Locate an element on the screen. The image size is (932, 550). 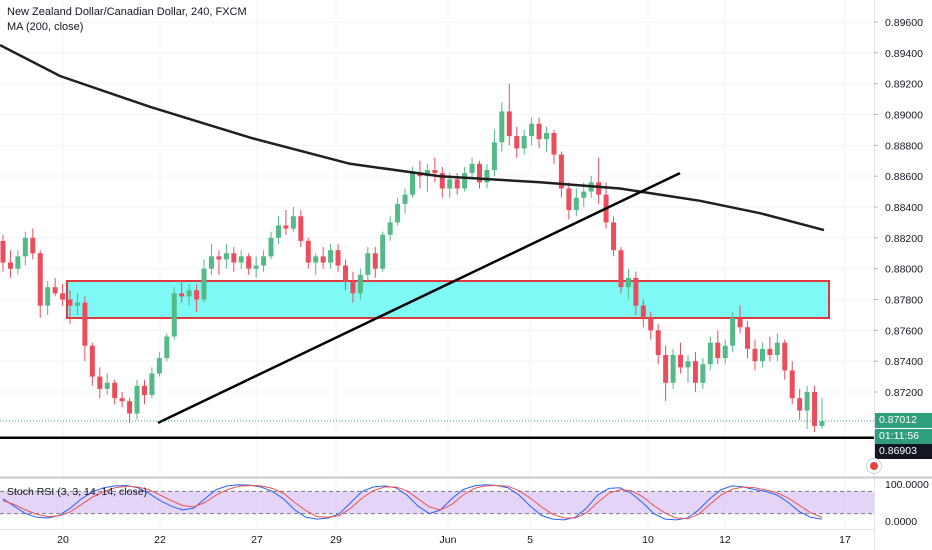
time-axis-label: 20 is located at coordinates (63, 540).